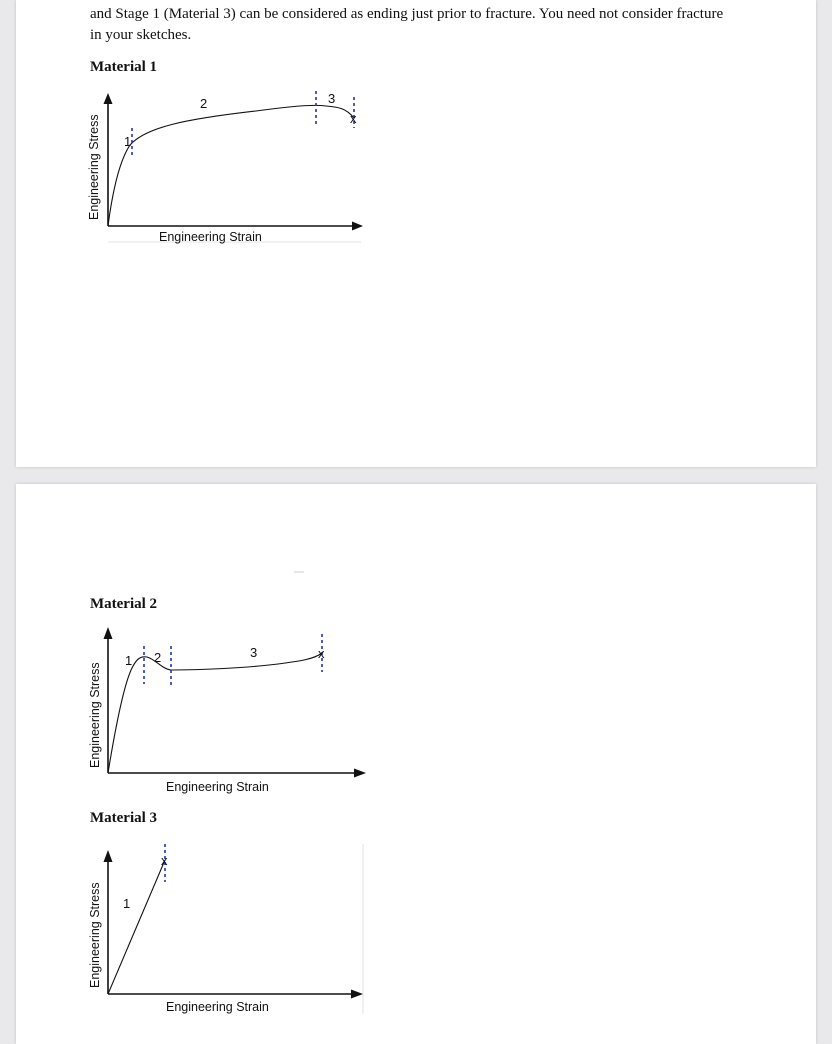  I want to click on m2-x-axis-arrow, so click(360, 773).